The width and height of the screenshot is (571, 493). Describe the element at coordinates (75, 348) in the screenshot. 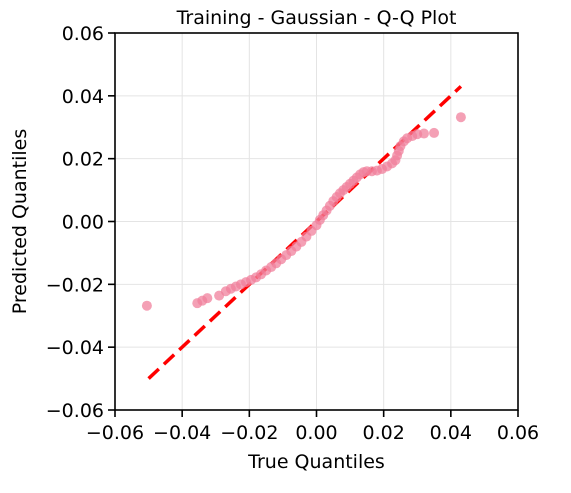

I see `y-tick-label-1: −0.04` at that location.